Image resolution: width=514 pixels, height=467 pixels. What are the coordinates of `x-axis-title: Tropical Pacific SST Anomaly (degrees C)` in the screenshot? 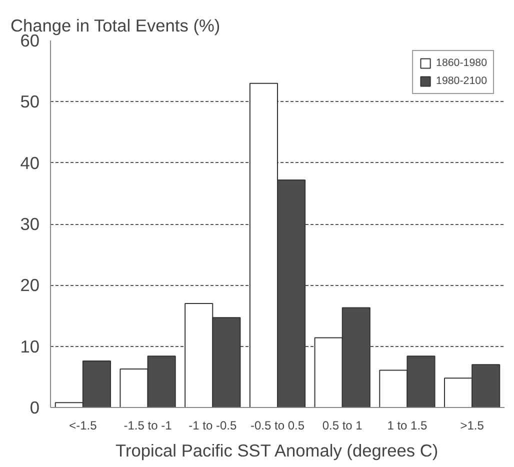 It's located at (277, 450).